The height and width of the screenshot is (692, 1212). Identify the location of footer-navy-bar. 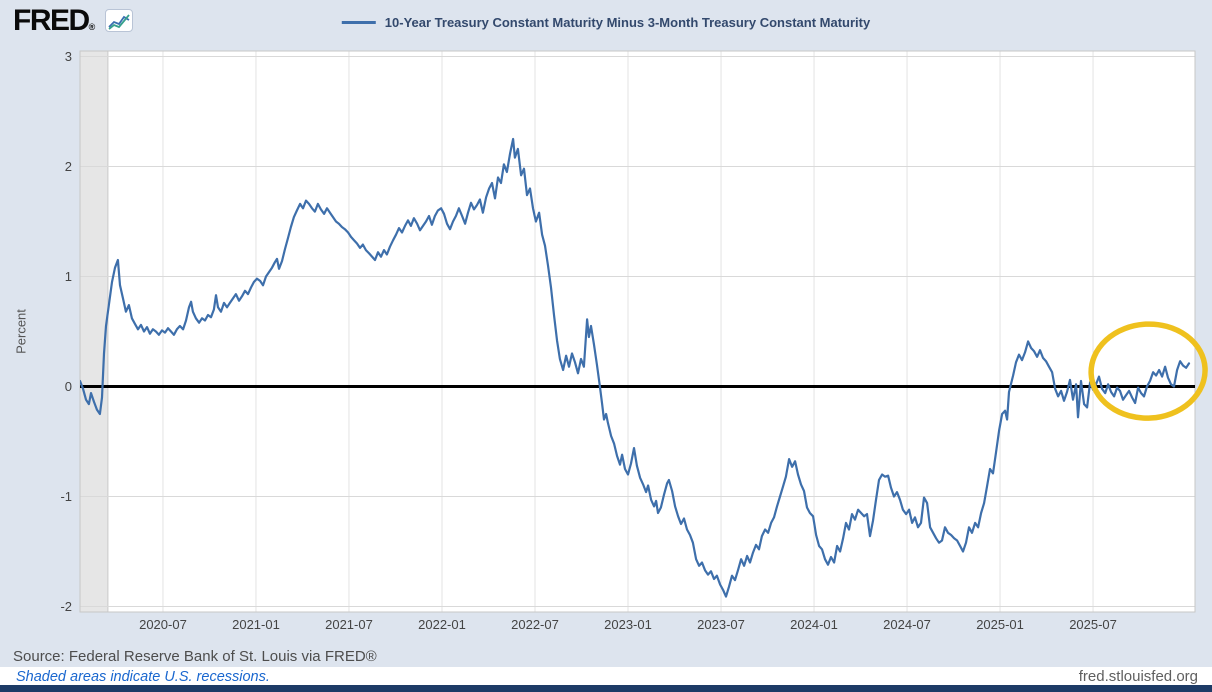
(606, 688).